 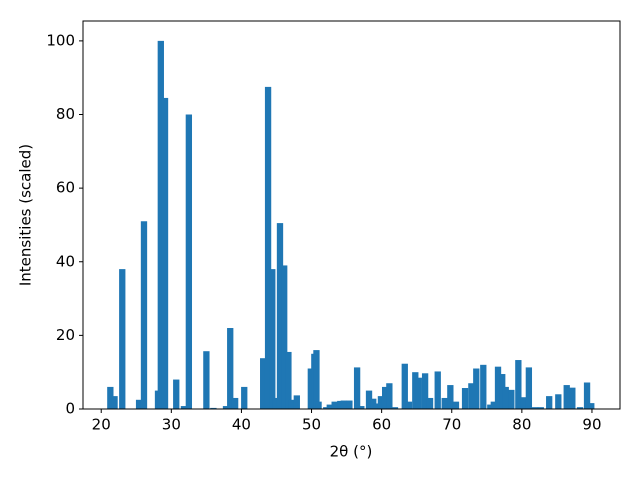 I want to click on y-tick-label: 0, so click(x=70, y=409).